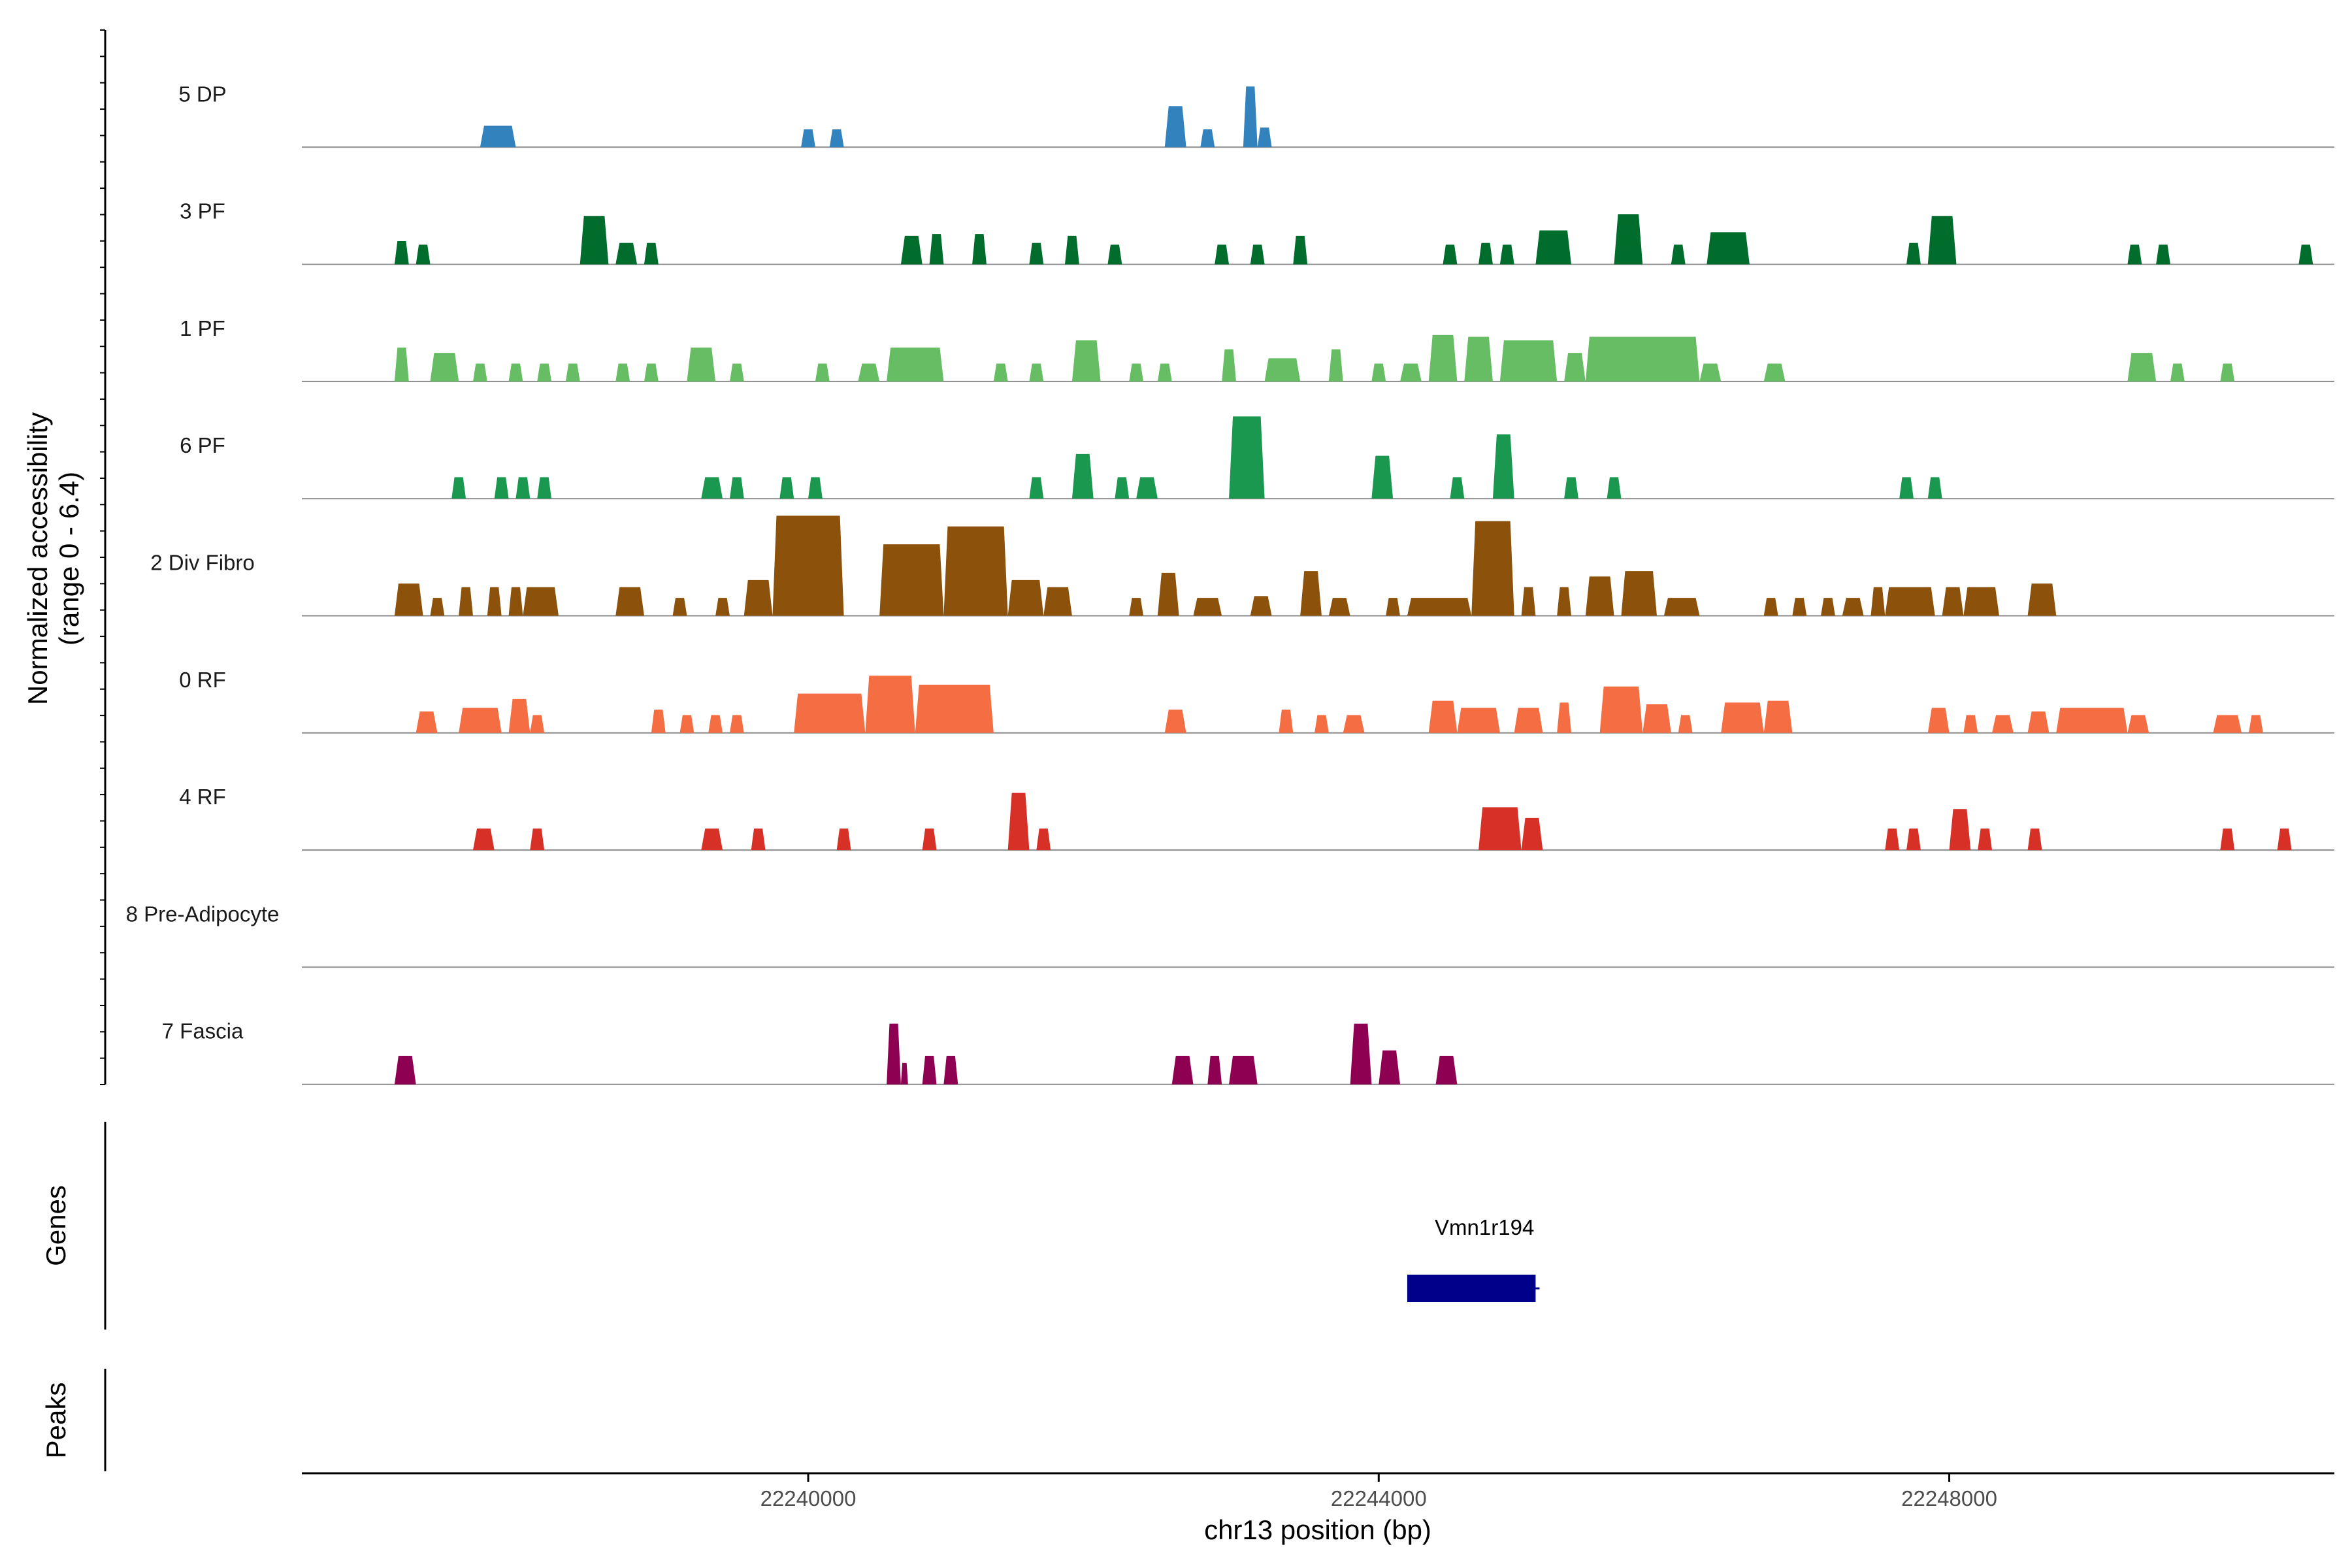 Image resolution: width=2352 pixels, height=1568 pixels. What do you see at coordinates (1379, 1498) in the screenshot?
I see `x-tick-label: 22244000` at bounding box center [1379, 1498].